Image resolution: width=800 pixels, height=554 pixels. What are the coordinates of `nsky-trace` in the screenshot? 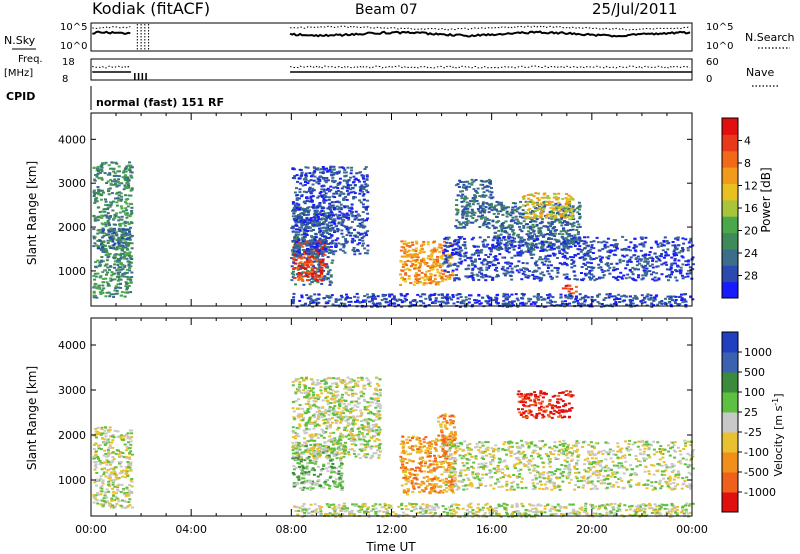 It's located at (111, 32).